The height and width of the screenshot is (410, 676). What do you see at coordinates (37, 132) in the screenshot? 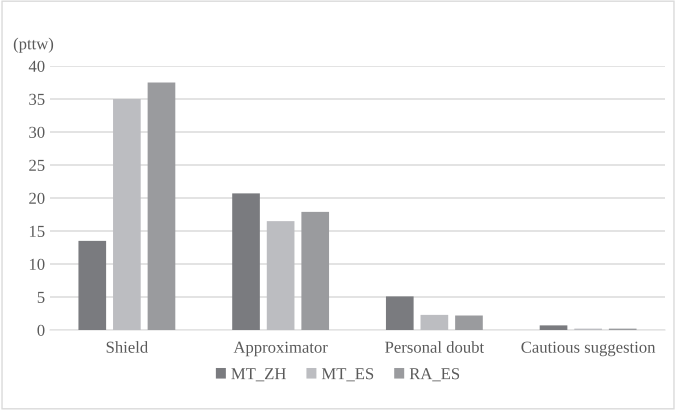
I see `y-tick-label: 30` at bounding box center [37, 132].